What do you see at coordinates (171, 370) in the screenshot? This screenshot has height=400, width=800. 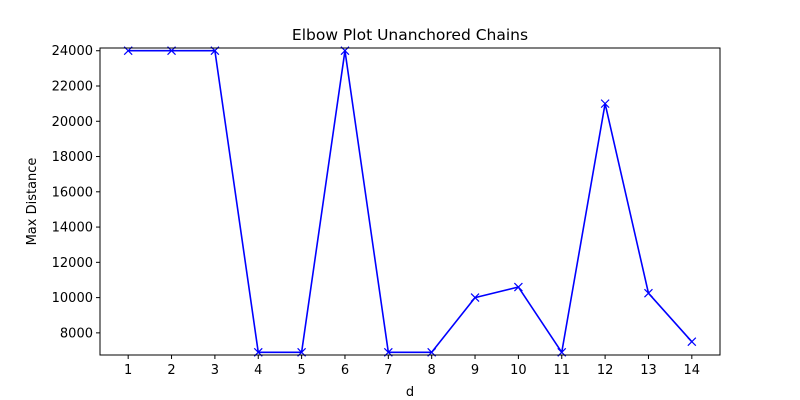 I see `x-tick-label: 2` at bounding box center [171, 370].